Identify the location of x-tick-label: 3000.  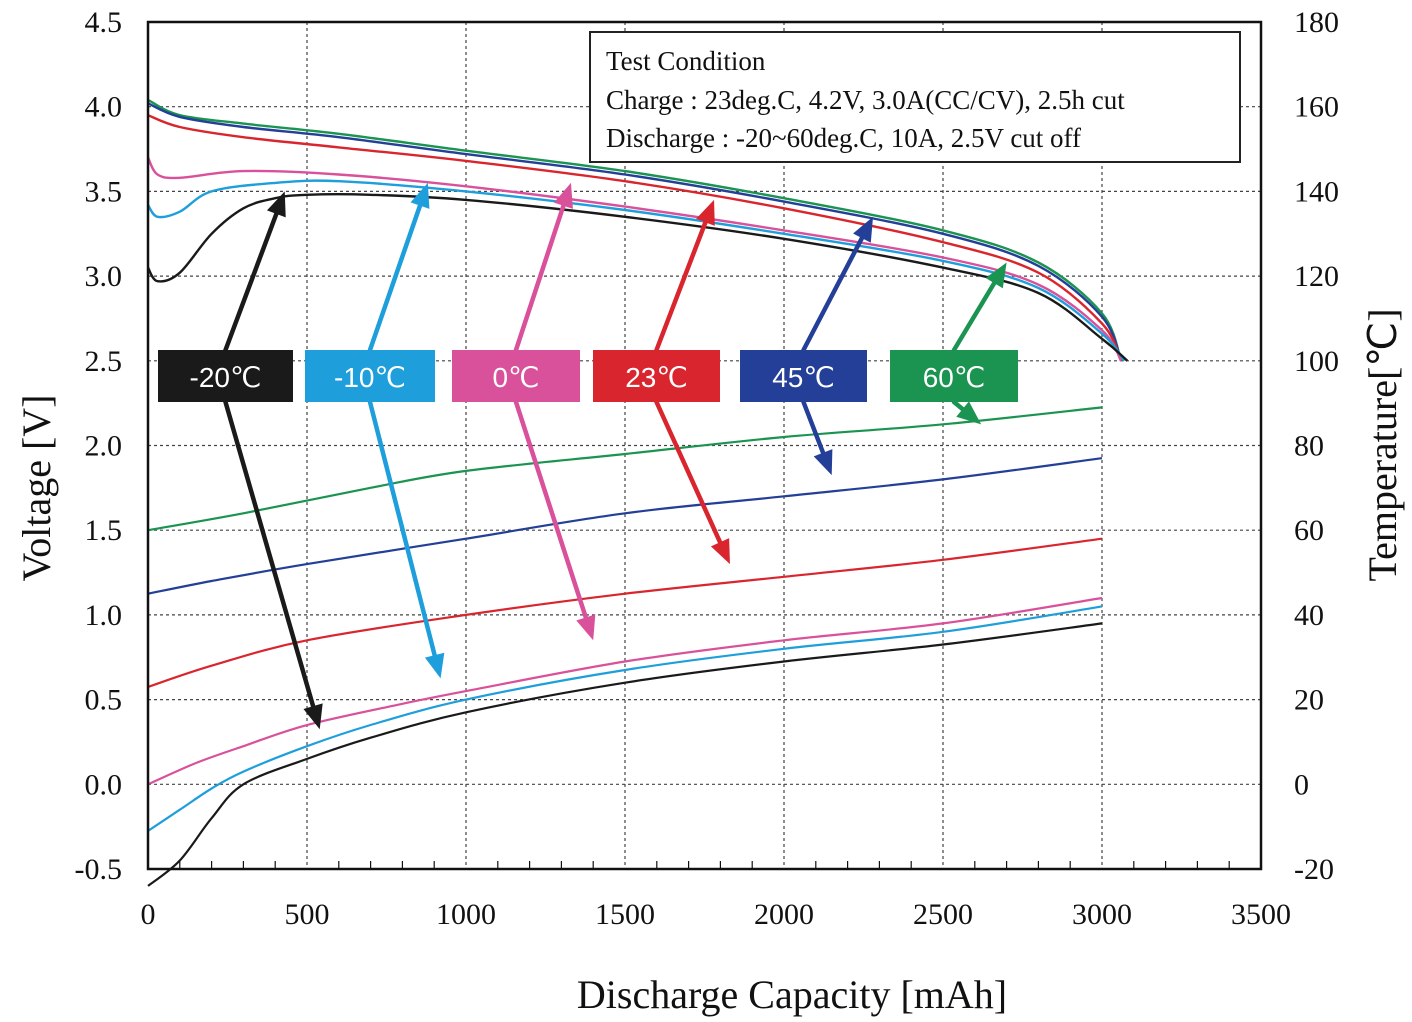
(1102, 914).